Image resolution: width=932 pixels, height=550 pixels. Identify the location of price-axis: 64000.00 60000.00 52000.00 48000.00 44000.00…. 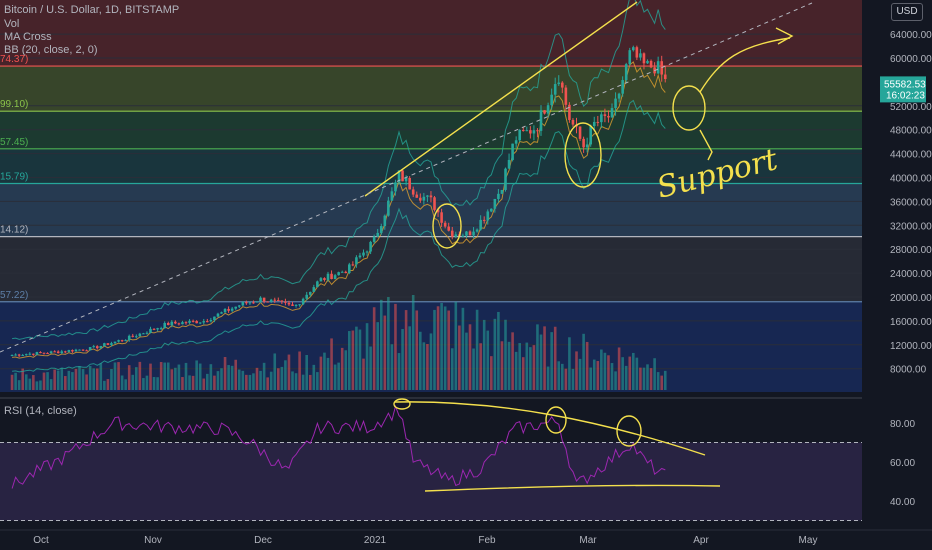
(897, 275).